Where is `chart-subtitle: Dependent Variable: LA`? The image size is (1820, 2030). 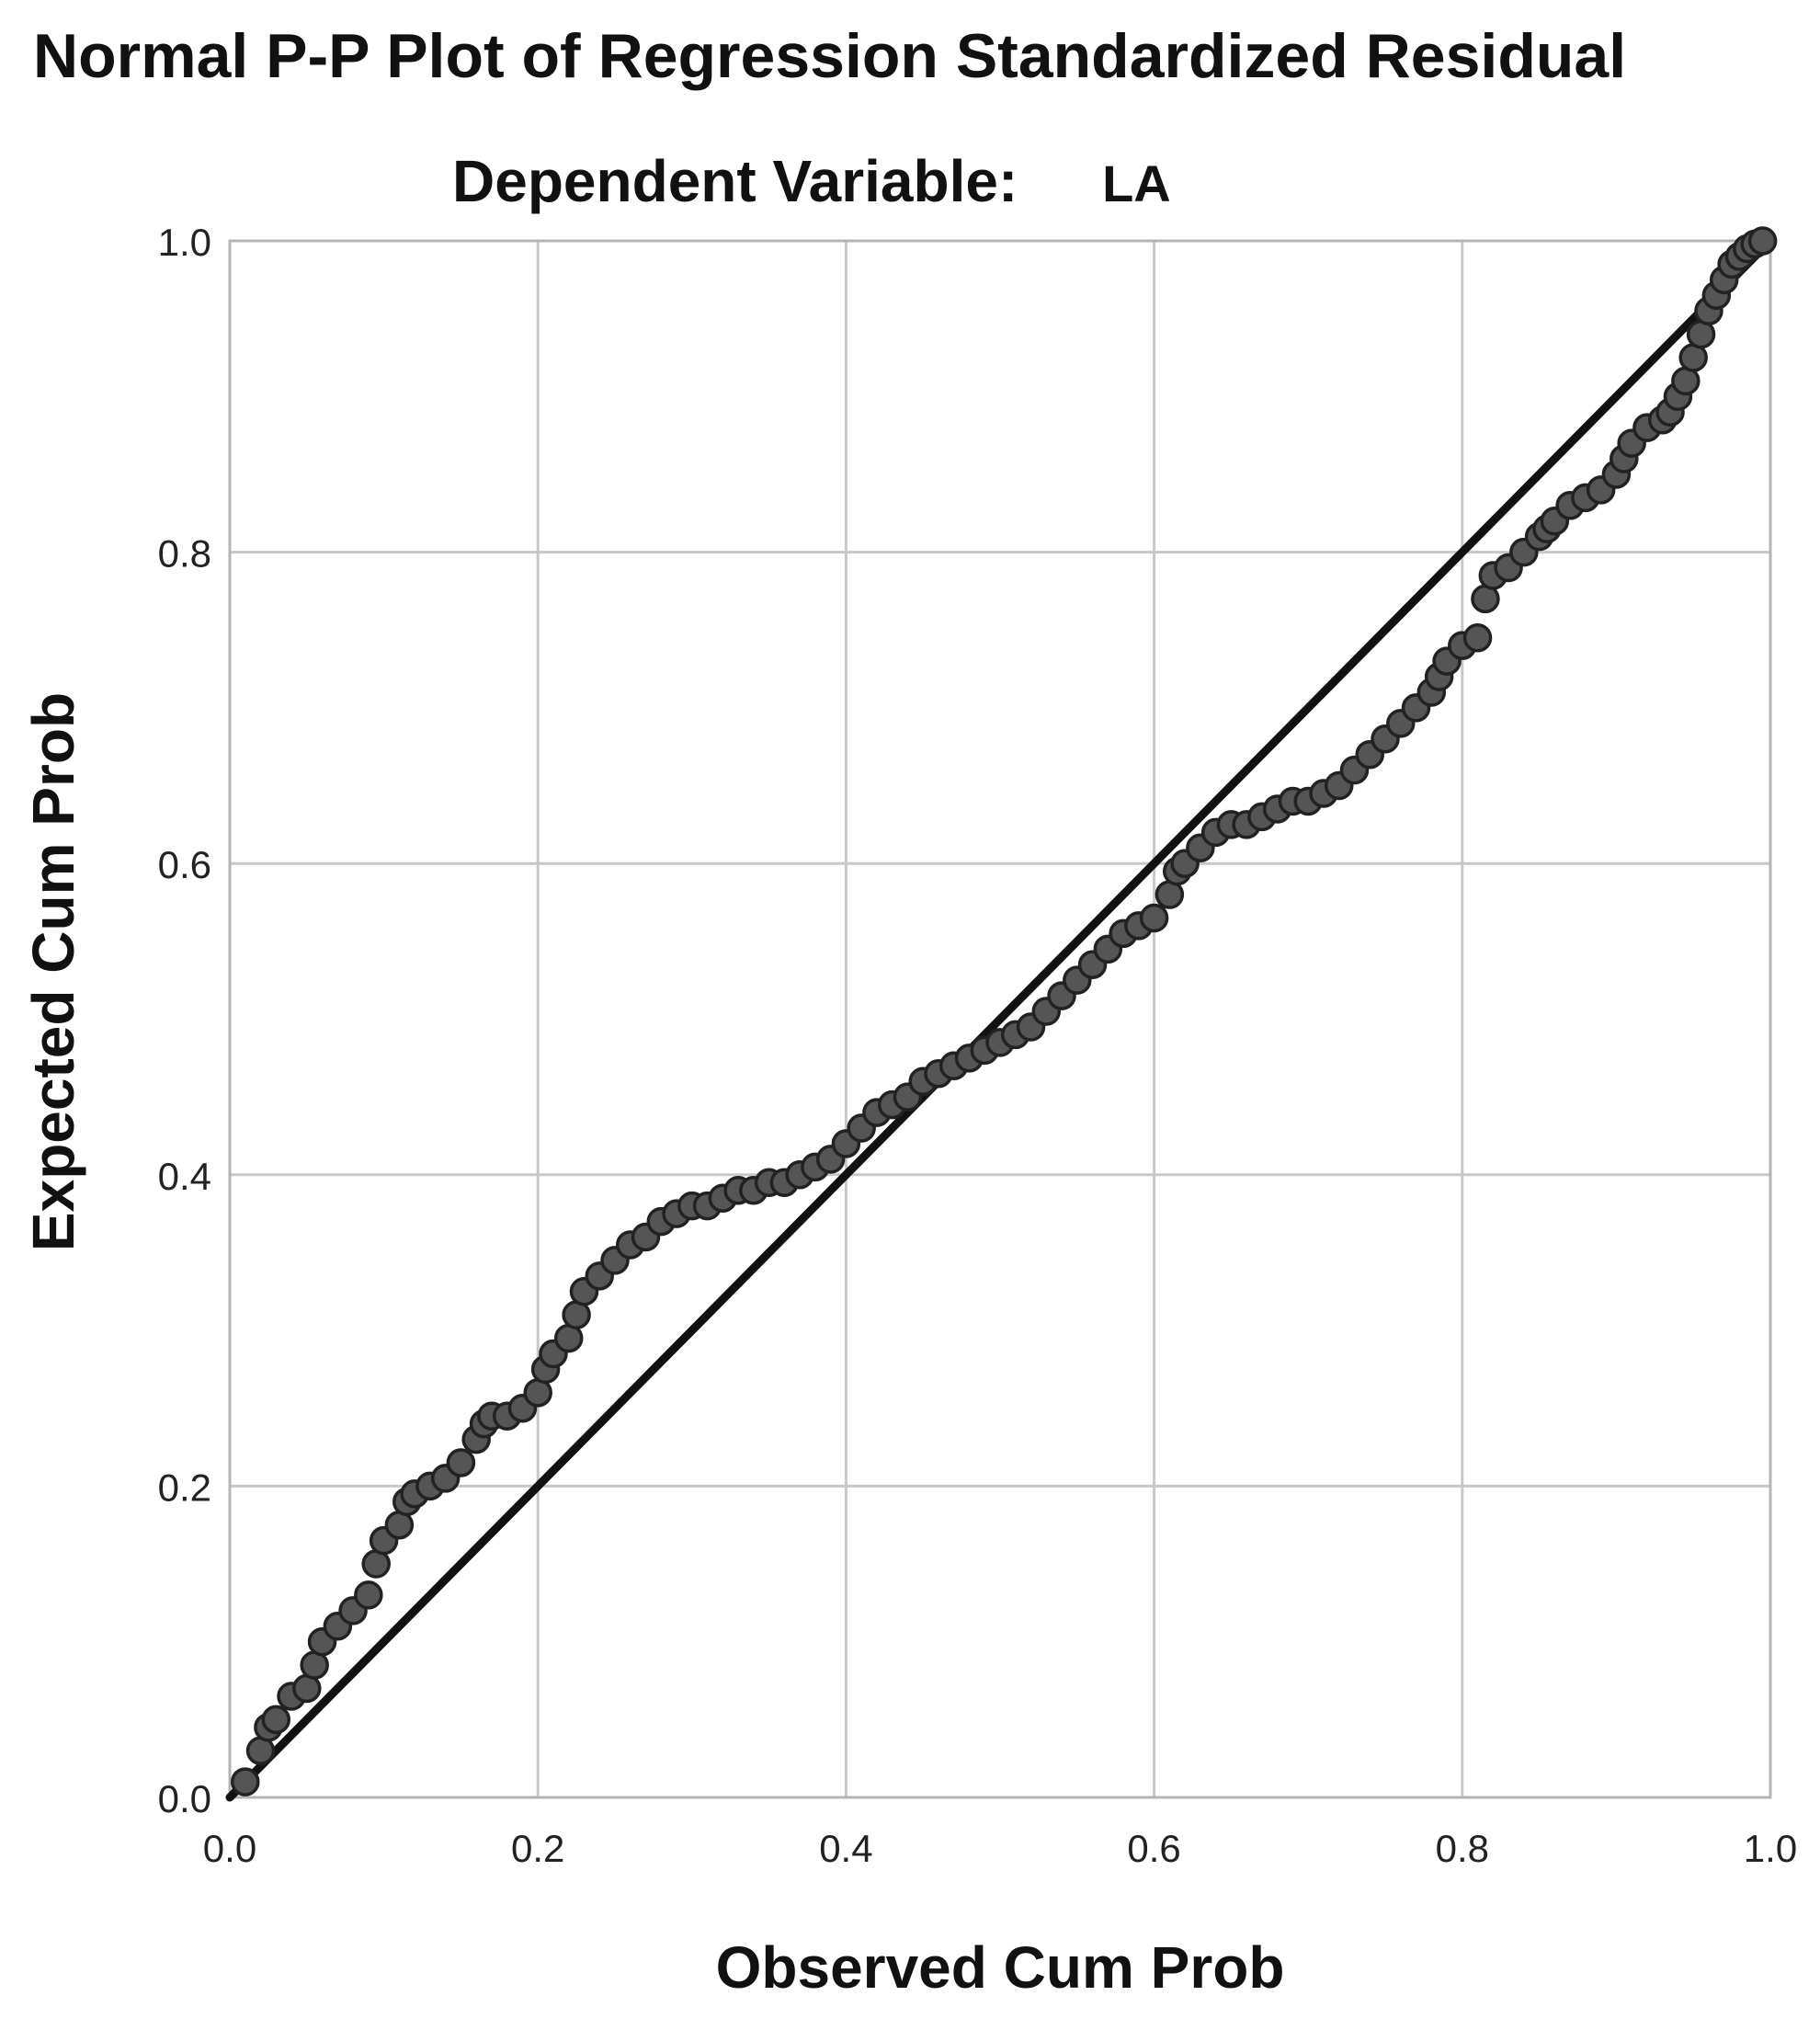
chart-subtitle: Dependent Variable: LA is located at coordinates (811, 181).